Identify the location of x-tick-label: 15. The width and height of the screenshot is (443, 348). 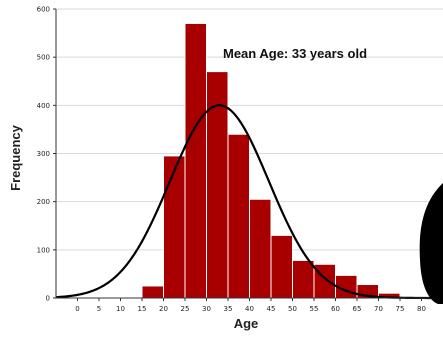
(142, 309).